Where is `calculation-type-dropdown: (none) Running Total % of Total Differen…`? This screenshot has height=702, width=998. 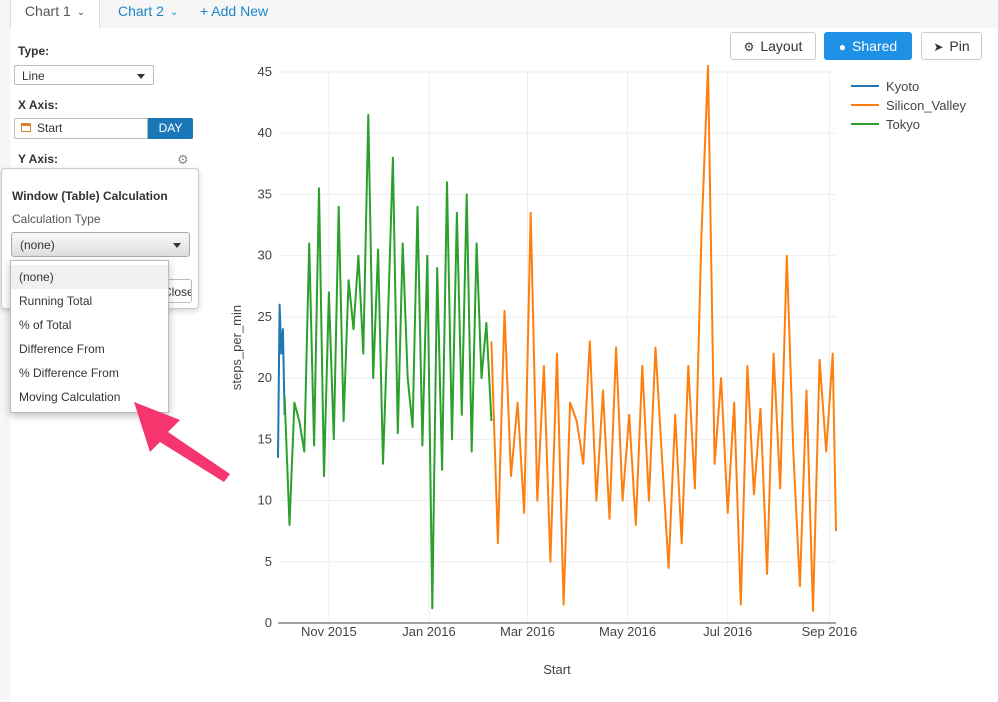 calculation-type-dropdown: (none) Running Total % of Total Differen… is located at coordinates (89, 336).